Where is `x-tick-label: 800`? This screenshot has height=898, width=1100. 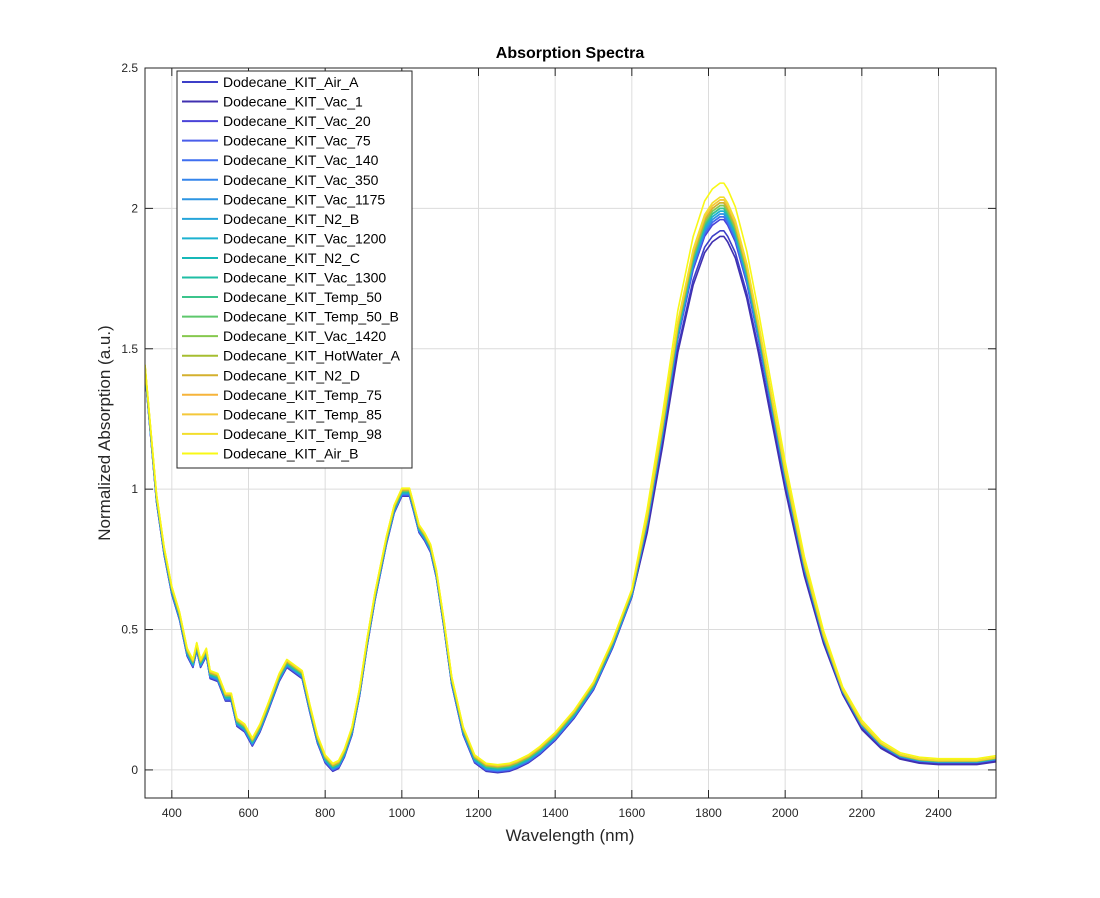
x-tick-label: 800 is located at coordinates (325, 813).